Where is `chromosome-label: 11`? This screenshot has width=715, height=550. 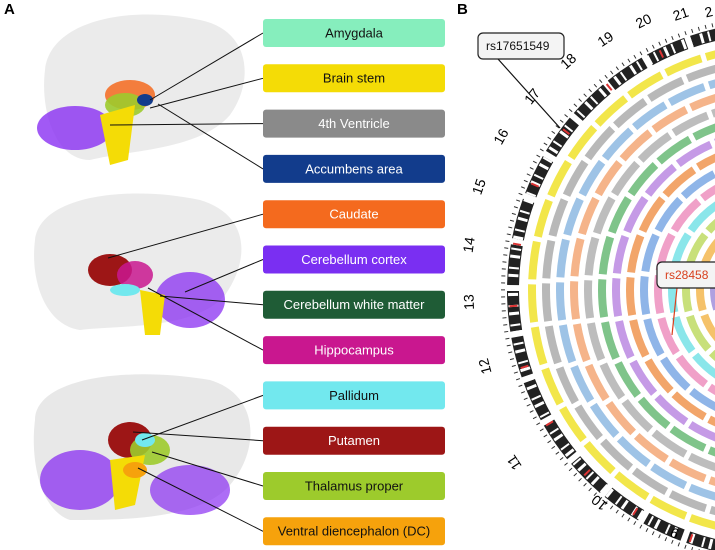
chromosome-label: 11 is located at coordinates (513, 462).